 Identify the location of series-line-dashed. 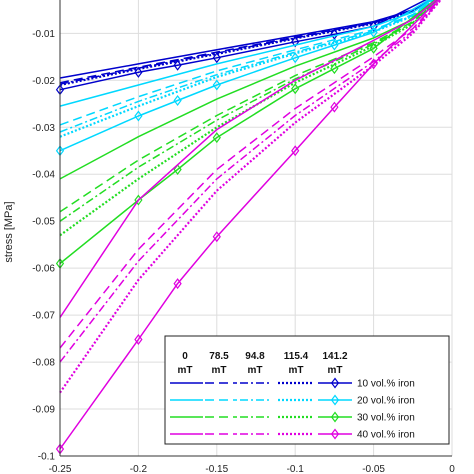
(245, 42).